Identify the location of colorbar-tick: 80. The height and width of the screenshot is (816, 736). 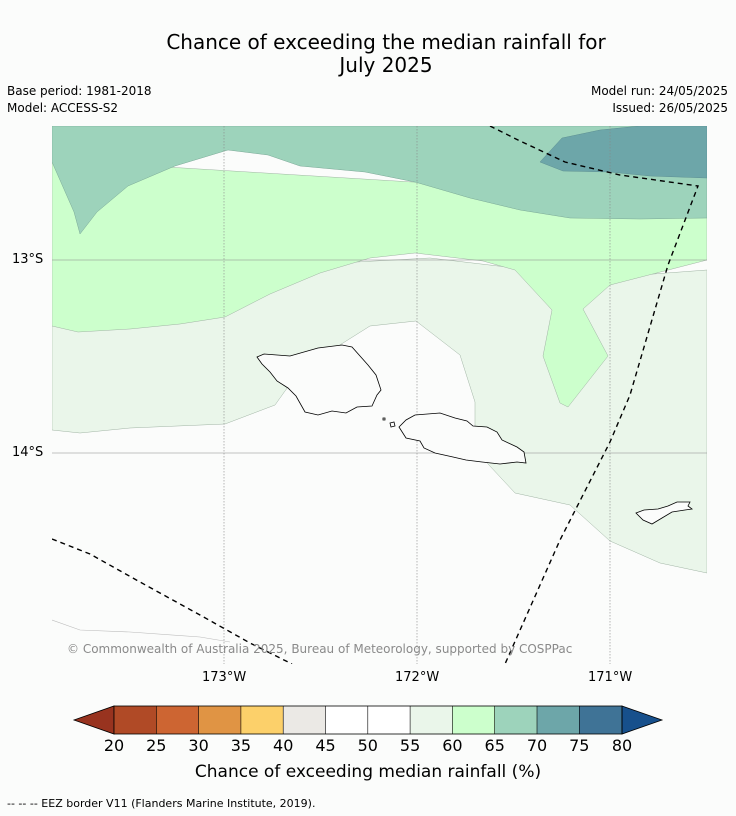
(622, 745).